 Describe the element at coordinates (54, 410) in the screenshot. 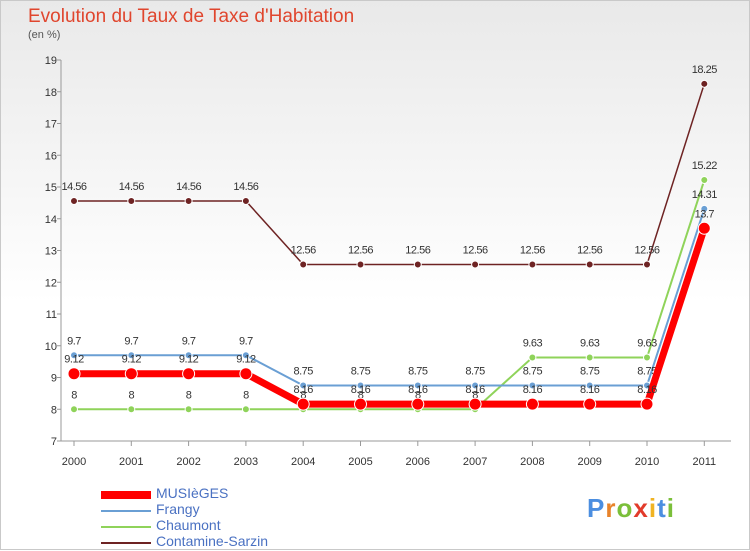

I see `y-tick-label: 8` at that location.